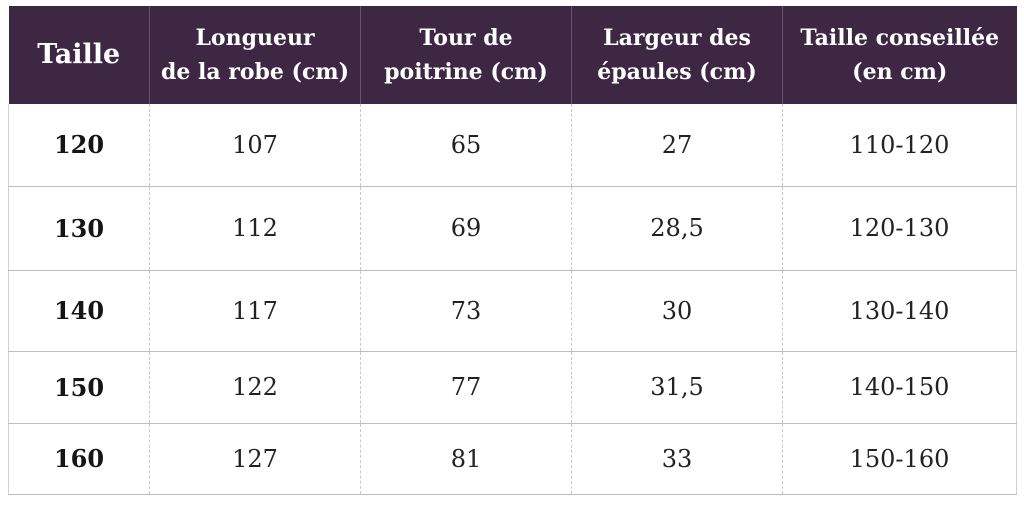 The width and height of the screenshot is (1024, 505). What do you see at coordinates (255, 145) in the screenshot?
I see `dress-length-cell: 107` at bounding box center [255, 145].